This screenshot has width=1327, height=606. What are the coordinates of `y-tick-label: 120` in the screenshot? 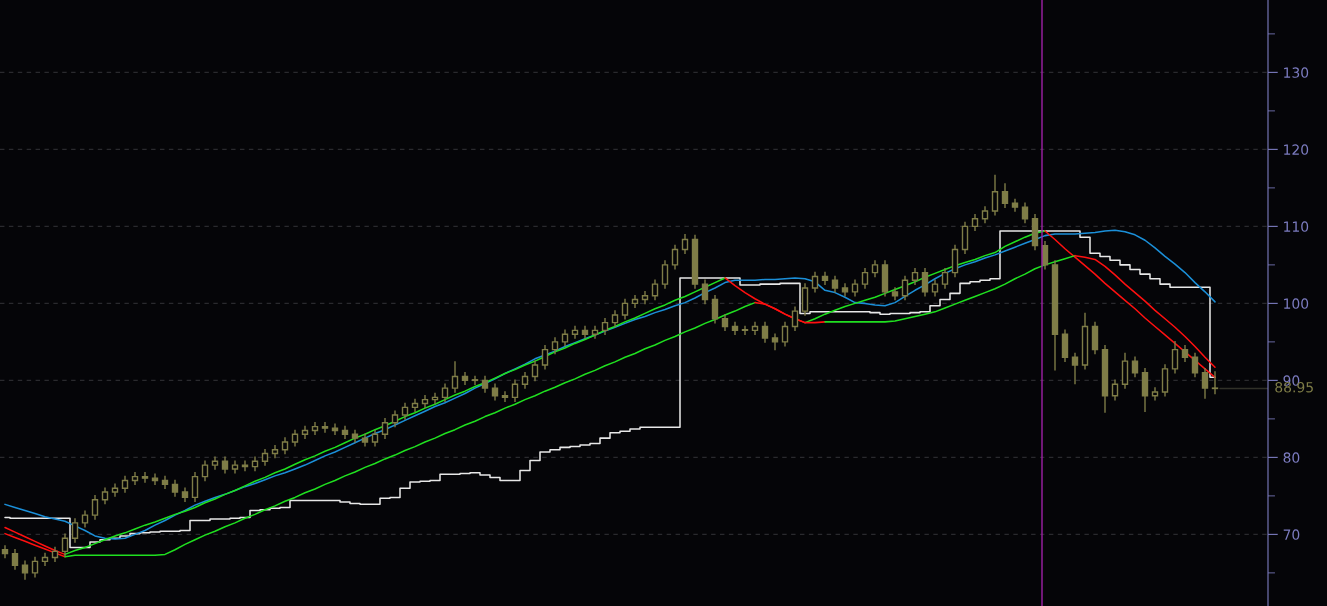 It's located at (1296, 149).